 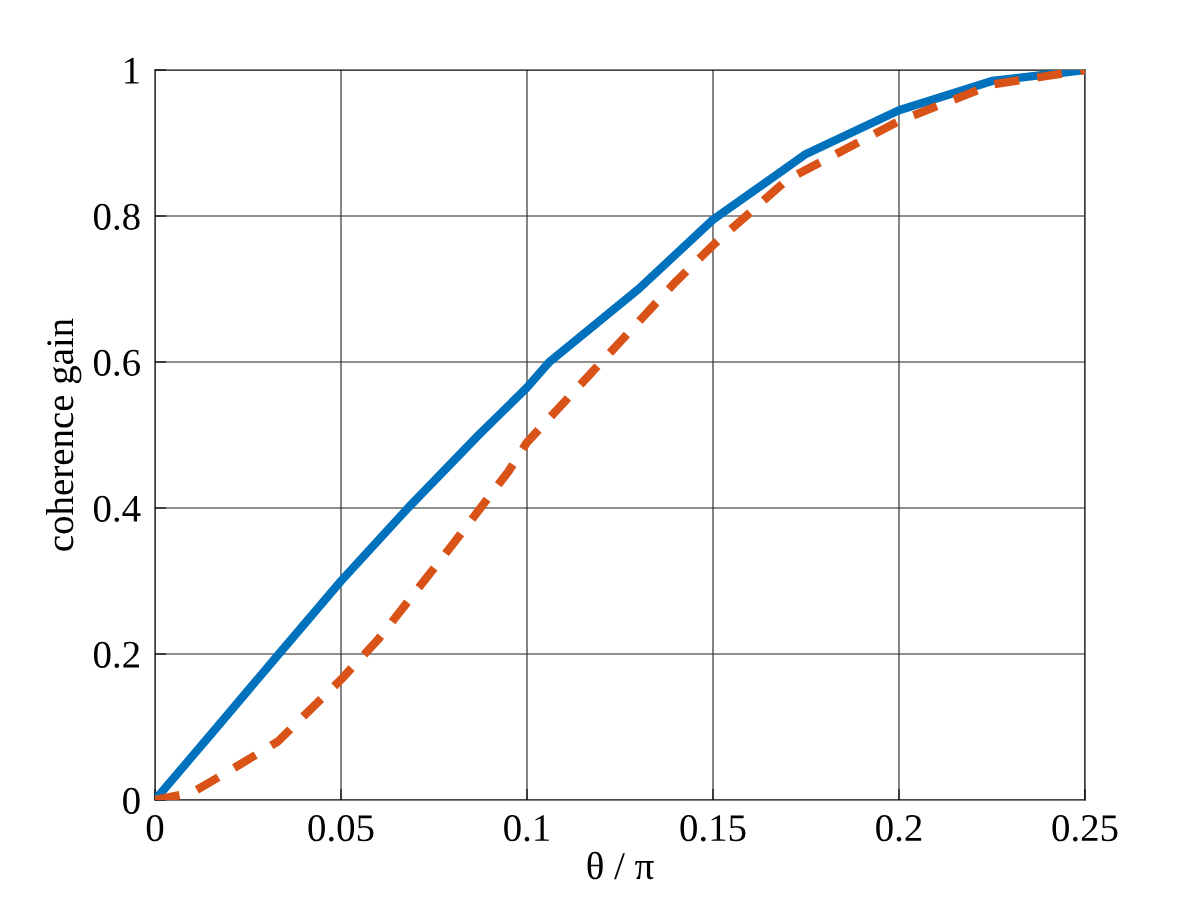 What do you see at coordinates (526, 828) in the screenshot?
I see `x-tick-label: 0.1` at bounding box center [526, 828].